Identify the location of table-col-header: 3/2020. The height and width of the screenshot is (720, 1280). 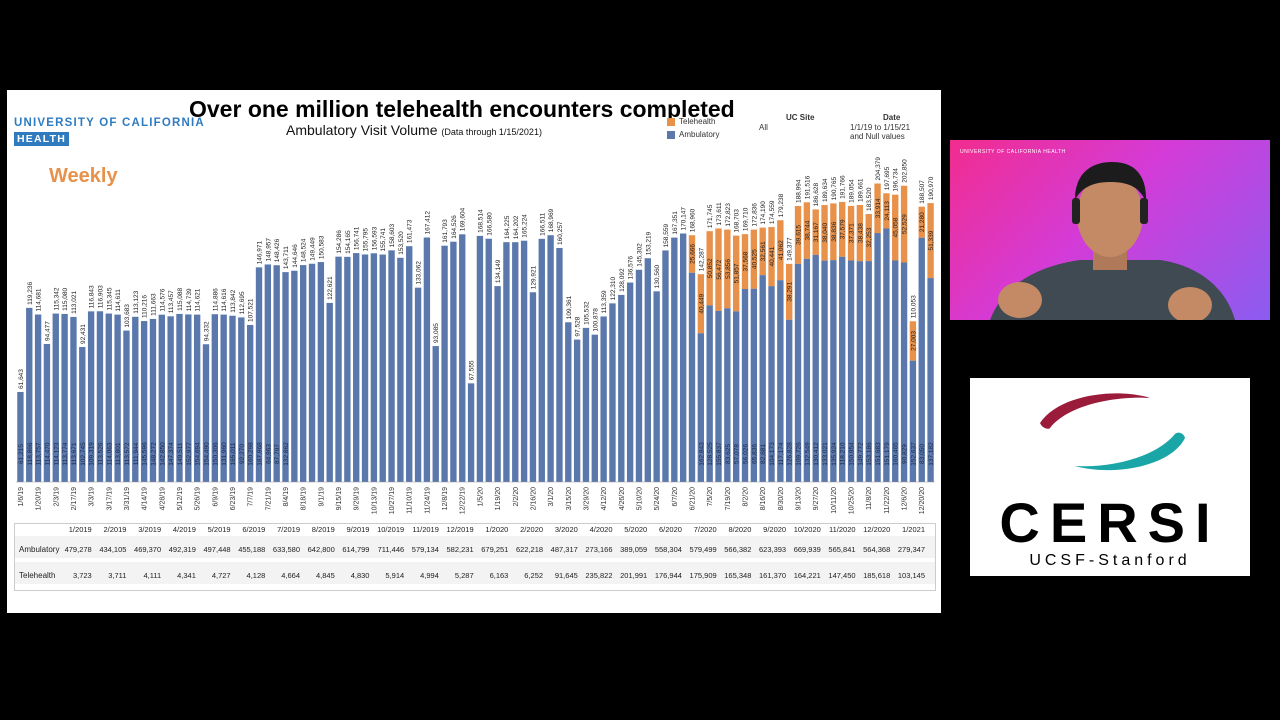
(566, 529).